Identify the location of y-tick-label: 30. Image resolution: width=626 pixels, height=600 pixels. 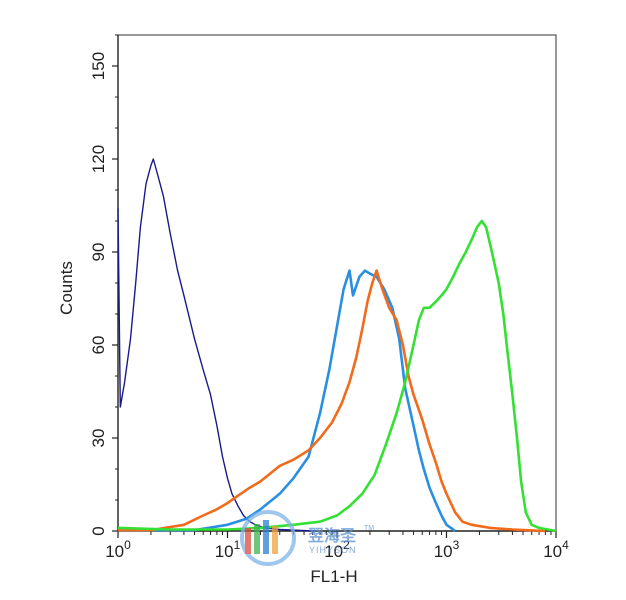
(98, 438).